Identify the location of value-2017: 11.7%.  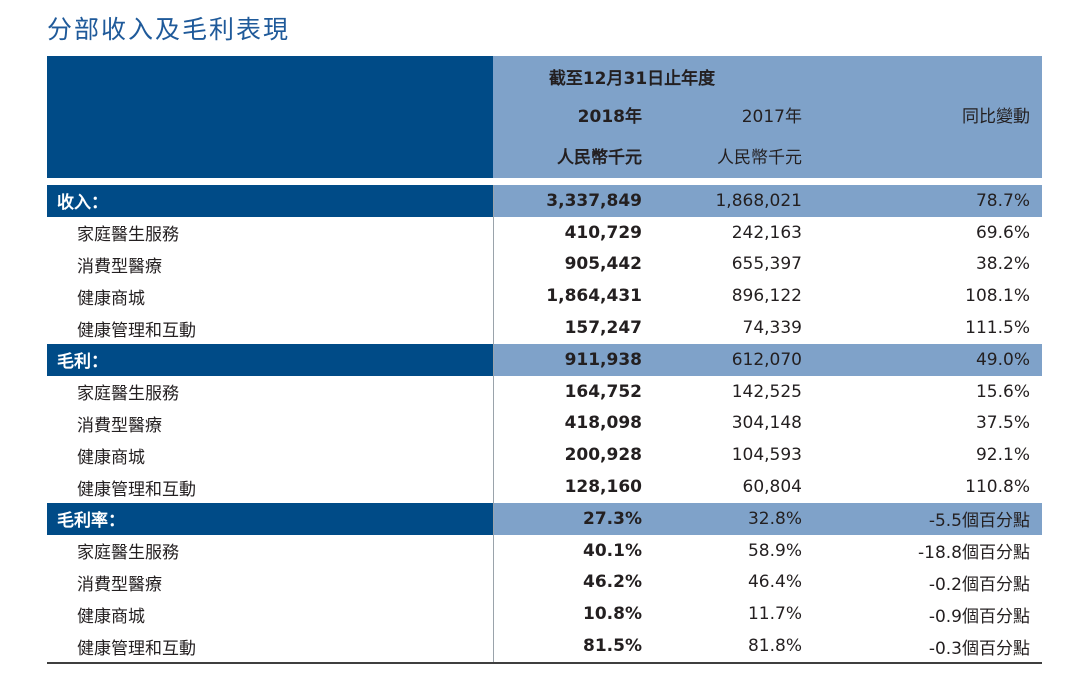
(774, 614).